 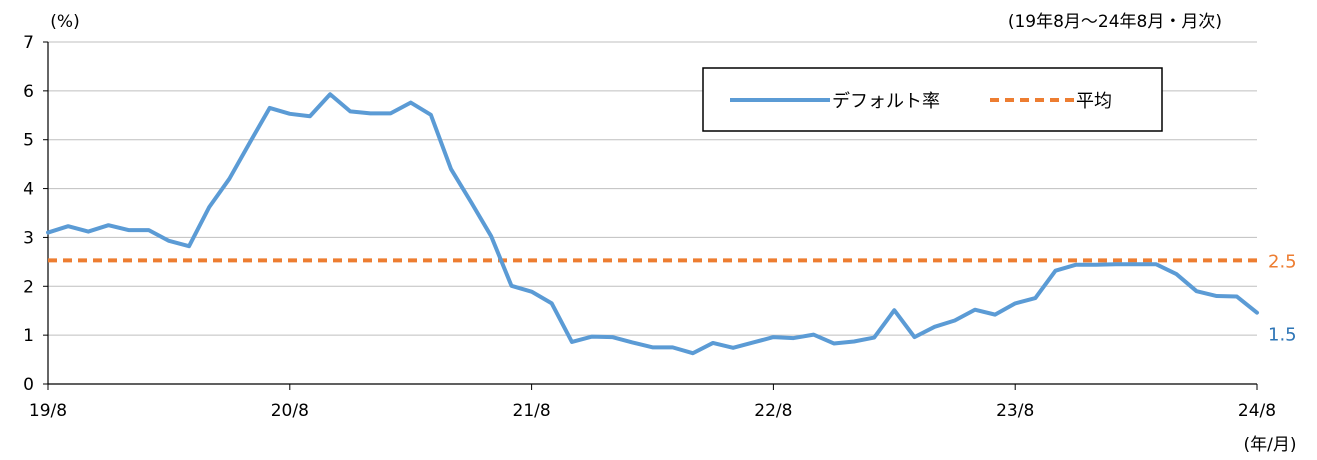 I want to click on legend-label-average: 平均, so click(x=1094, y=101).